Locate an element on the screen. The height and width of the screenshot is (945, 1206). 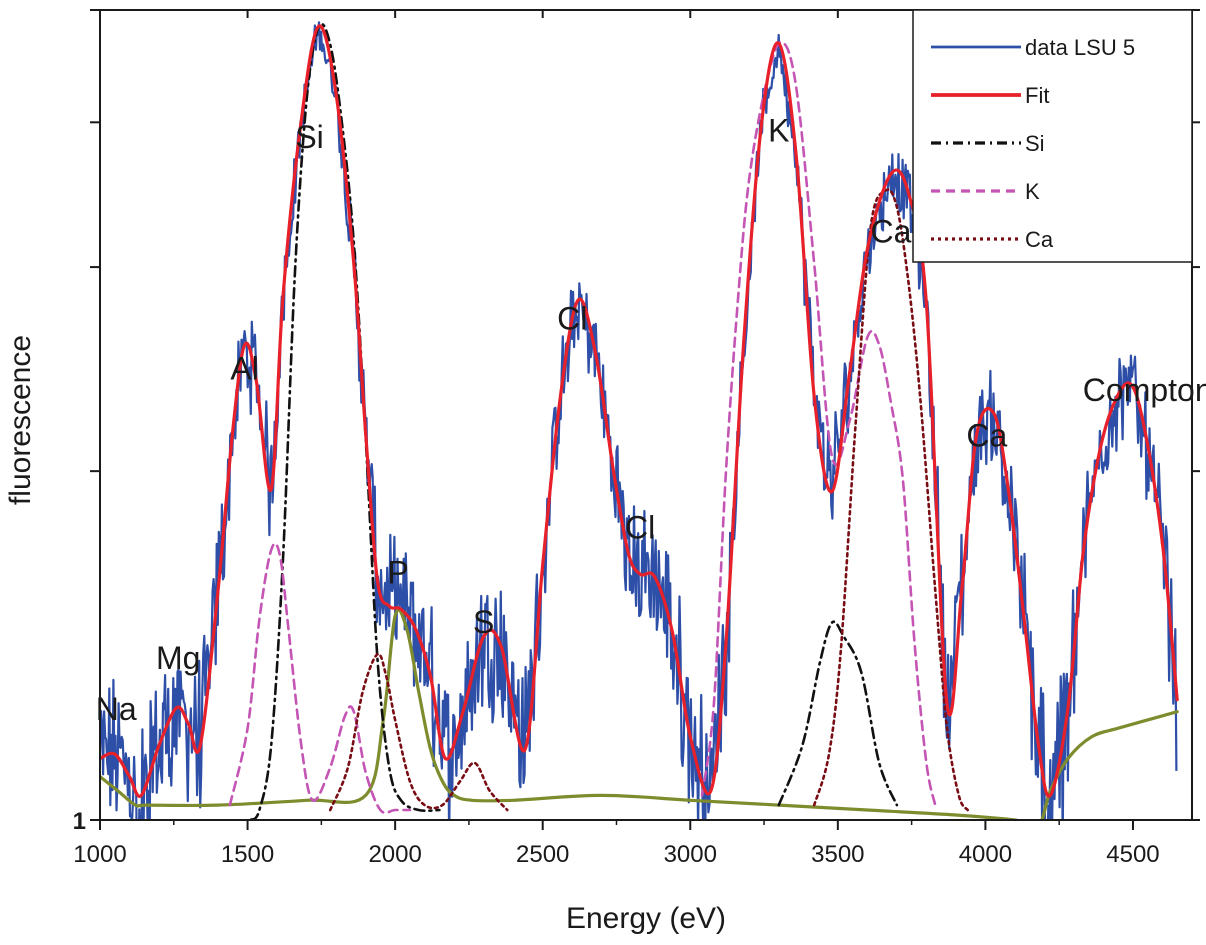
legend-label-fit: Fit is located at coordinates (1037, 95).